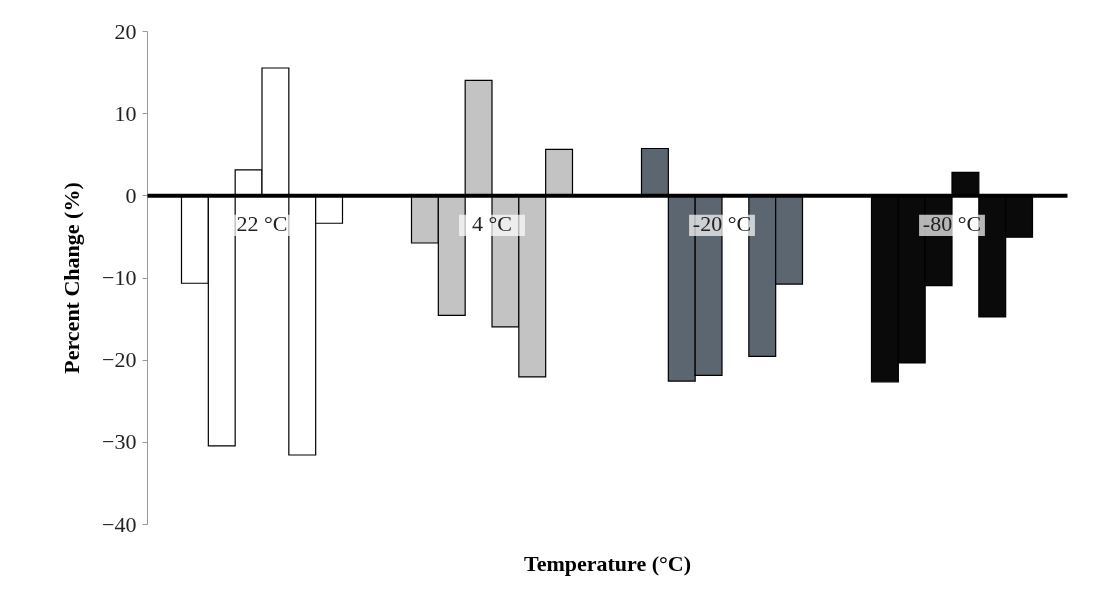 Image resolution: width=1104 pixels, height=611 pixels. What do you see at coordinates (72, 278) in the screenshot?
I see `y-axis-title: Percent Change (%)` at bounding box center [72, 278].